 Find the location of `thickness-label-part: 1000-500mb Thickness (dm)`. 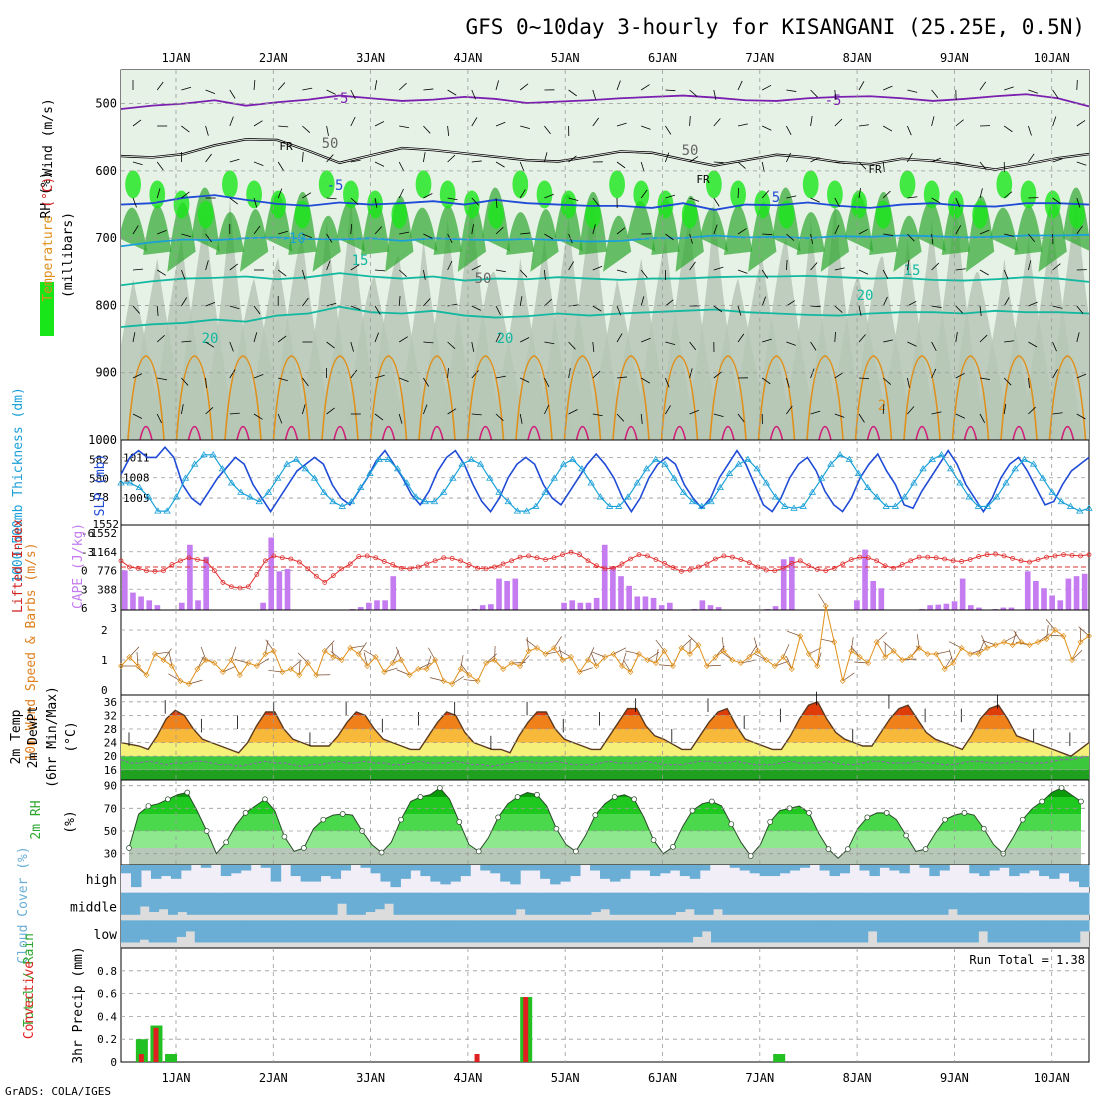

thickness-label-part: 1000-500mb Thickness (dm) is located at coordinates (18, 485).